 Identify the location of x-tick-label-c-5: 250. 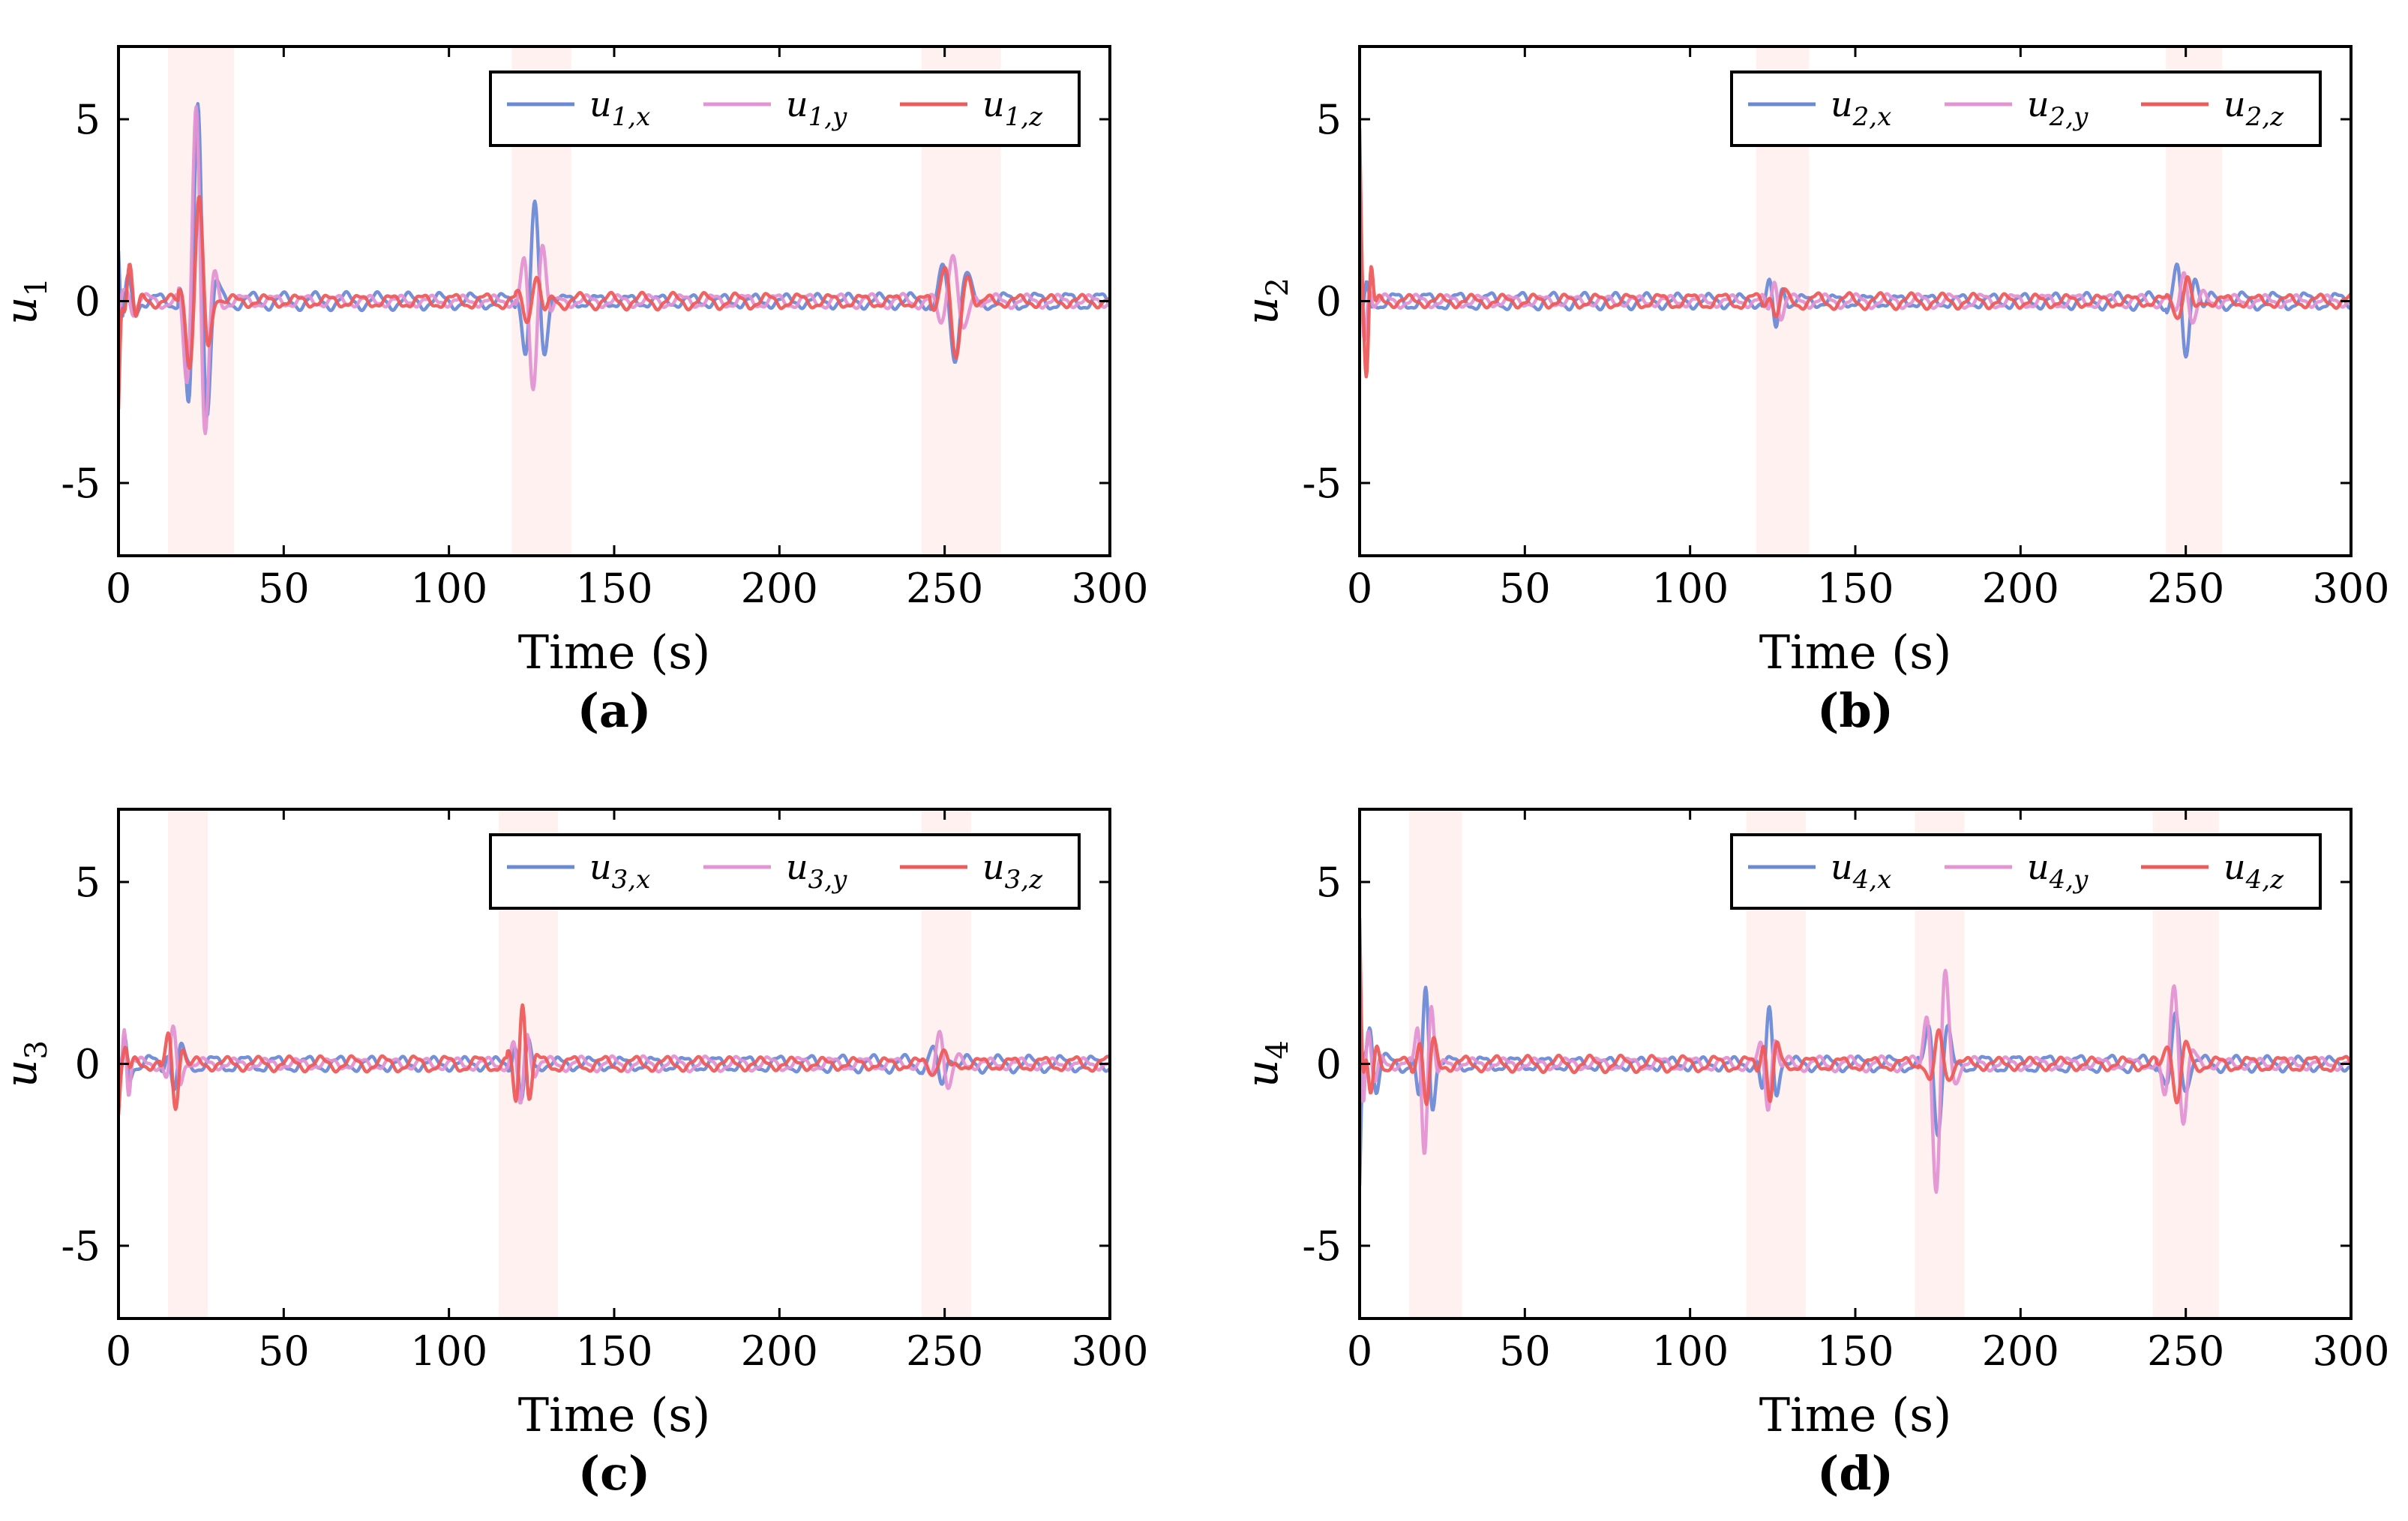
(944, 1351).